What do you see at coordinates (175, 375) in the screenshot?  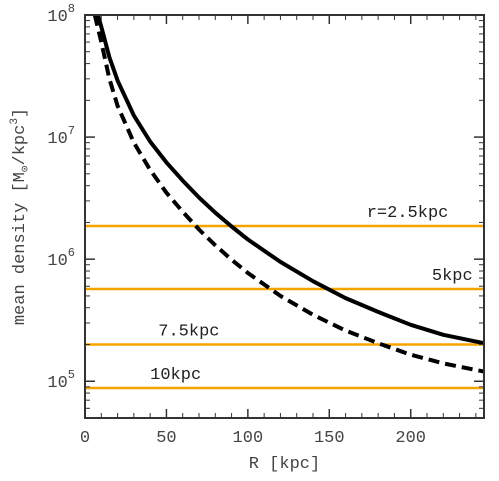 I see `reference-line-label: 10kpc` at bounding box center [175, 375].